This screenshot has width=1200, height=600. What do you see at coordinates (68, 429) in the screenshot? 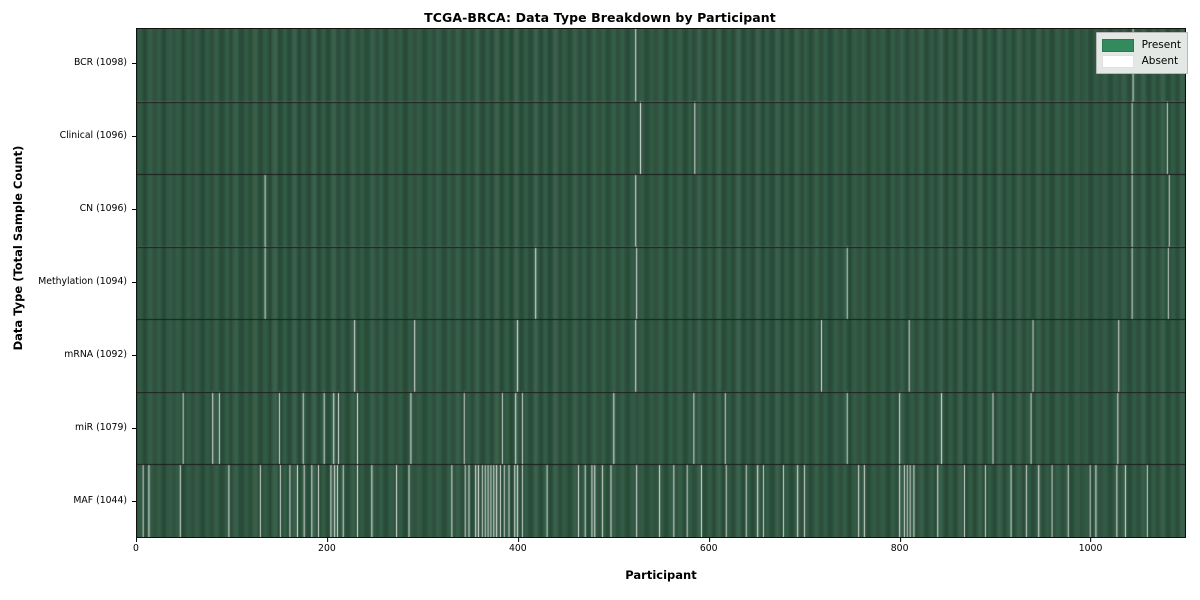
I see `y-tick-mir: miR (1079)` at bounding box center [68, 429].